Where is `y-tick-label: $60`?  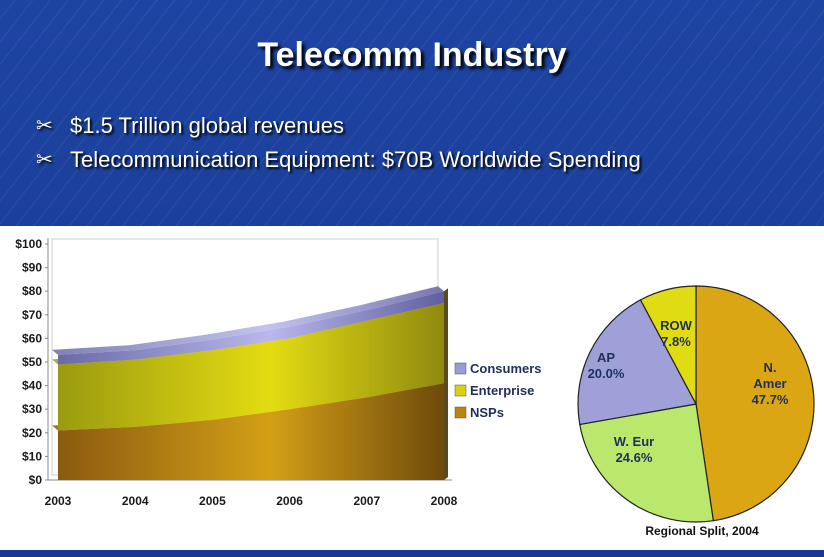
y-tick-label: $60 is located at coordinates (32, 338).